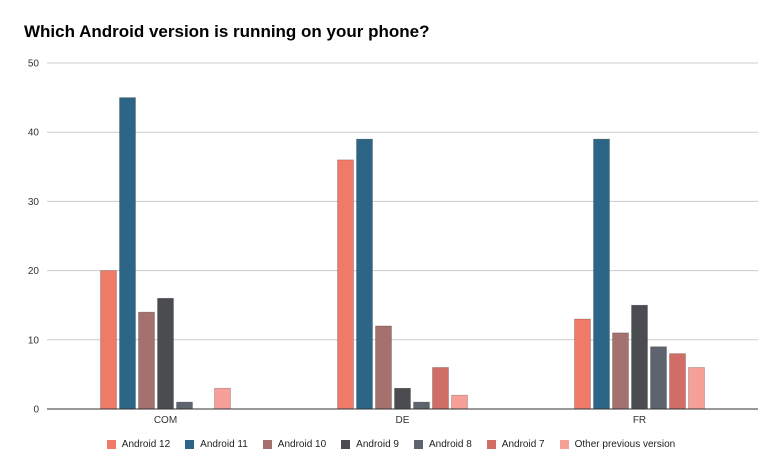  I want to click on legend-label: Other previous version, so click(625, 444).